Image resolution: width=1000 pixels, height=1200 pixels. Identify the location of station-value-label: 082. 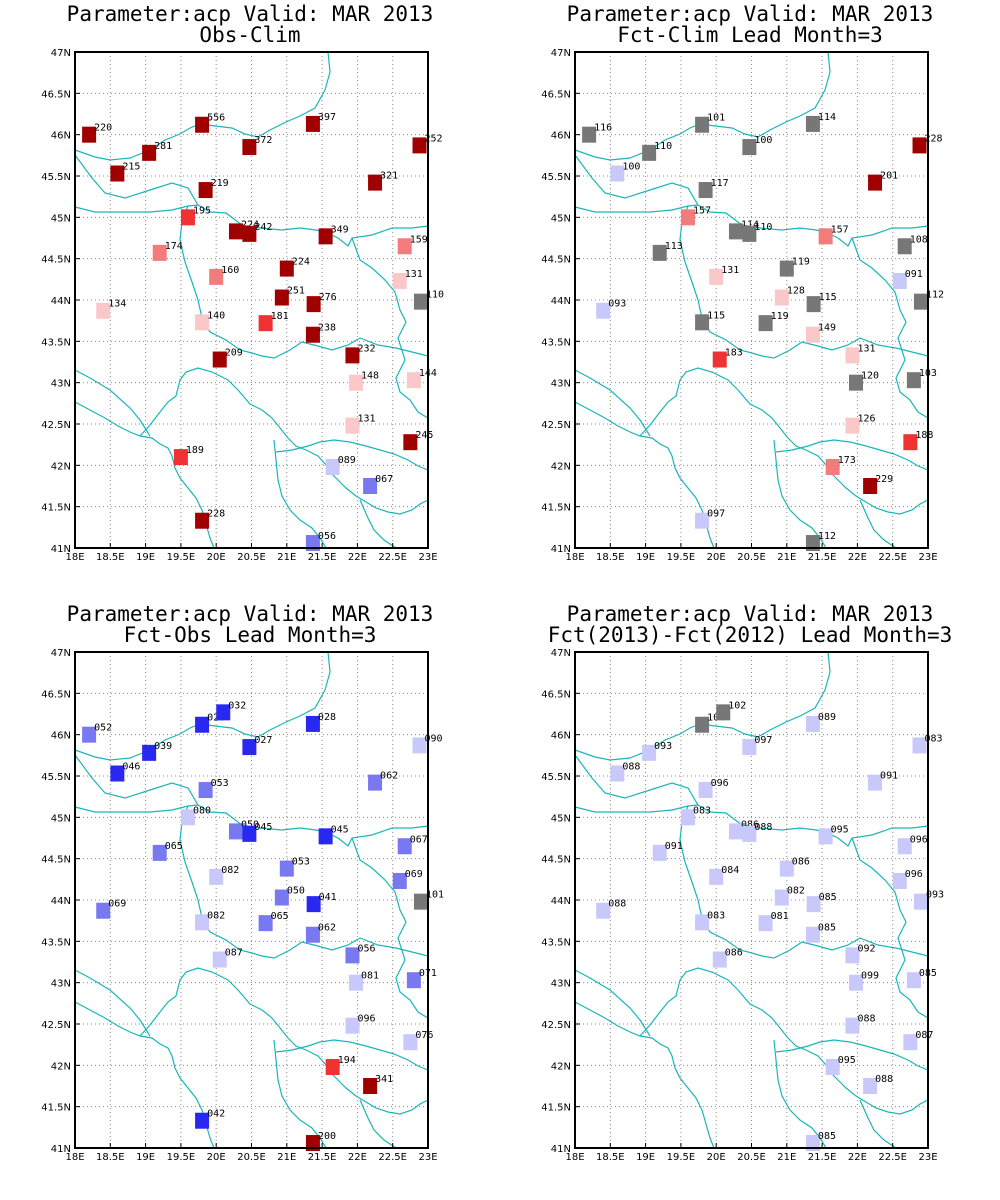
(796, 891).